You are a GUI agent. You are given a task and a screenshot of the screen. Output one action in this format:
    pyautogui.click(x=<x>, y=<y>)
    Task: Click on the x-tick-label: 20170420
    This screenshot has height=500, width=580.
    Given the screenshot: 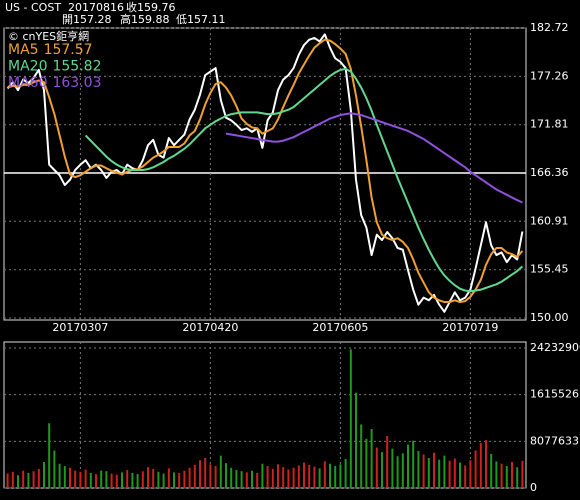 What is the action you would take?
    pyautogui.click(x=210, y=327)
    